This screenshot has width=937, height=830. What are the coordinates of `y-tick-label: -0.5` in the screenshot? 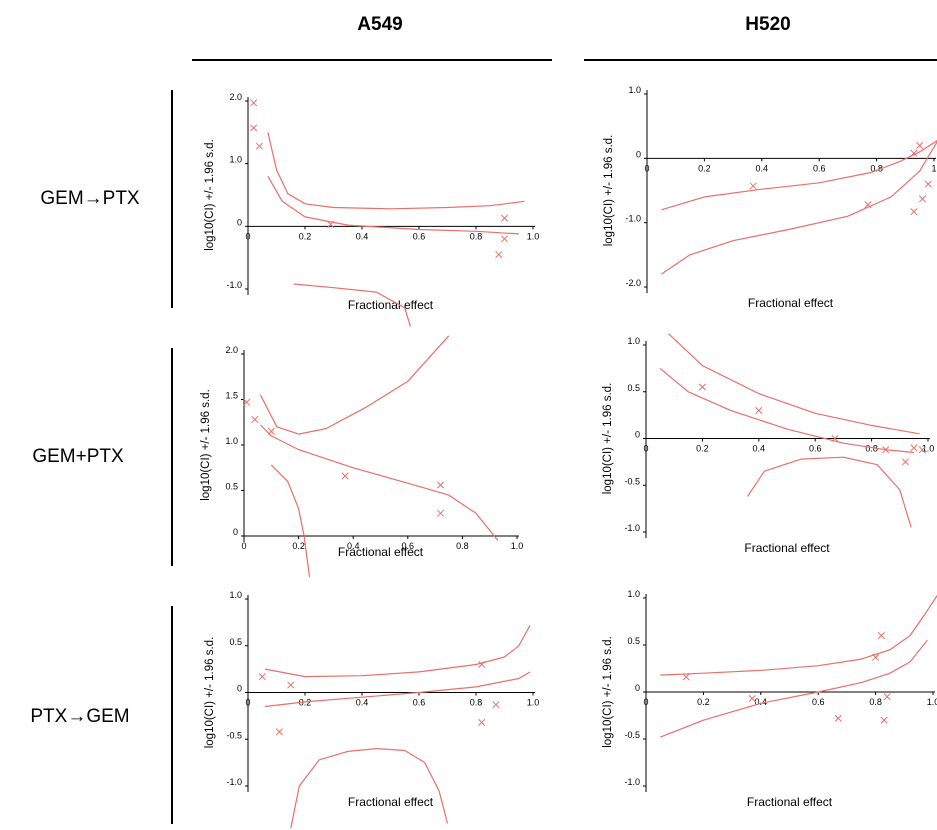 It's located at (632, 481).